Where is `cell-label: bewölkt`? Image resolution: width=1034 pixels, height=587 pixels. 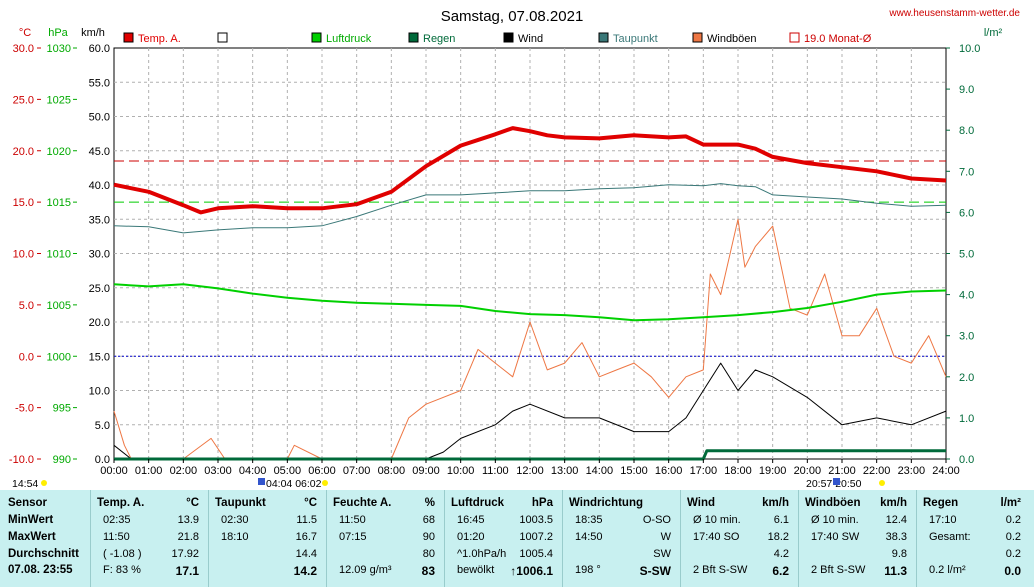
cell-label: bewölkt is located at coordinates (476, 570).